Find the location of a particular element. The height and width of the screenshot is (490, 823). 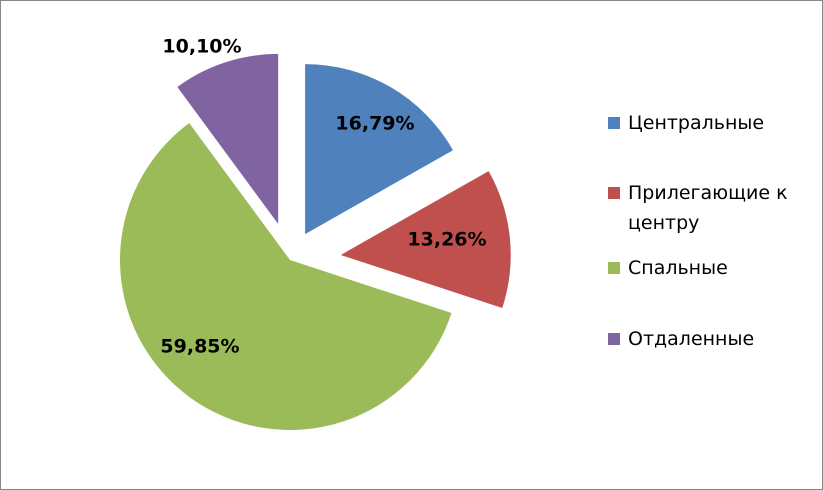

legend-label-4: Отдаленные is located at coordinates (691, 339).